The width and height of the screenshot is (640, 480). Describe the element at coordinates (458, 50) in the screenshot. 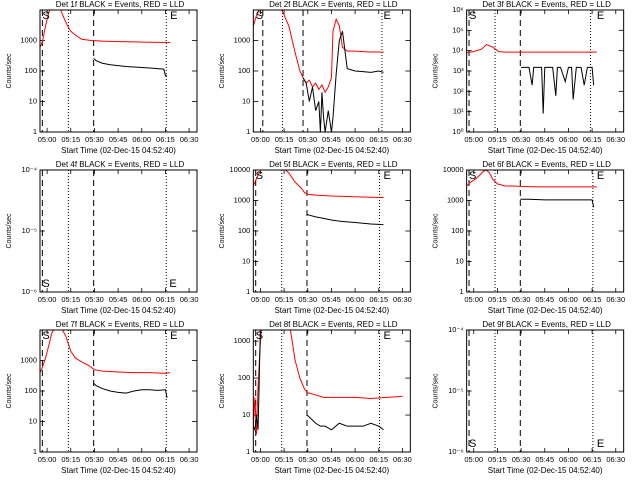

I see `y-tick-label: 10⁴` at that location.